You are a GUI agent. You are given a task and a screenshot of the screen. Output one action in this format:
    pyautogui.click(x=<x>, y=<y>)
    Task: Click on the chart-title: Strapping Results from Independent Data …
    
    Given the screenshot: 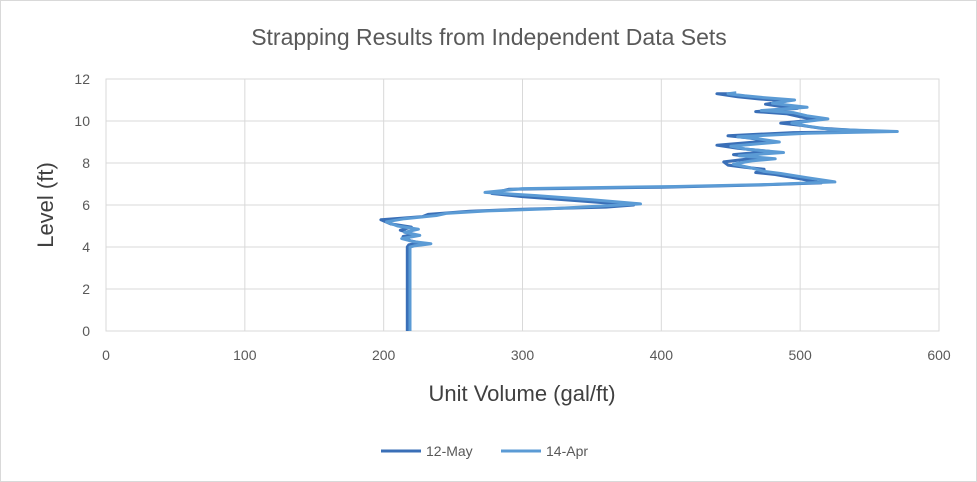 What is the action you would take?
    pyautogui.click(x=489, y=37)
    